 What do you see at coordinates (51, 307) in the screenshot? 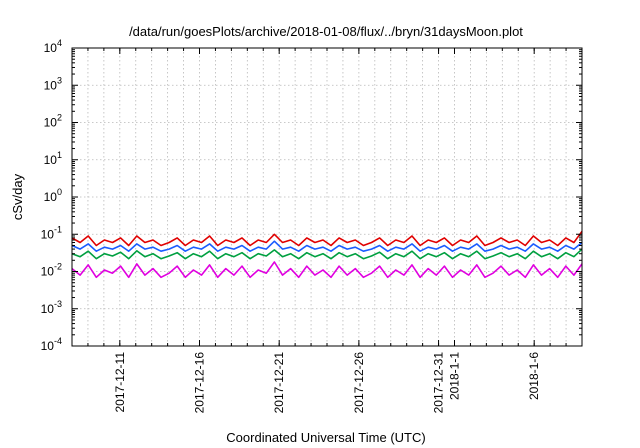
I see `y-tick-label: 10⁻³` at bounding box center [51, 307].